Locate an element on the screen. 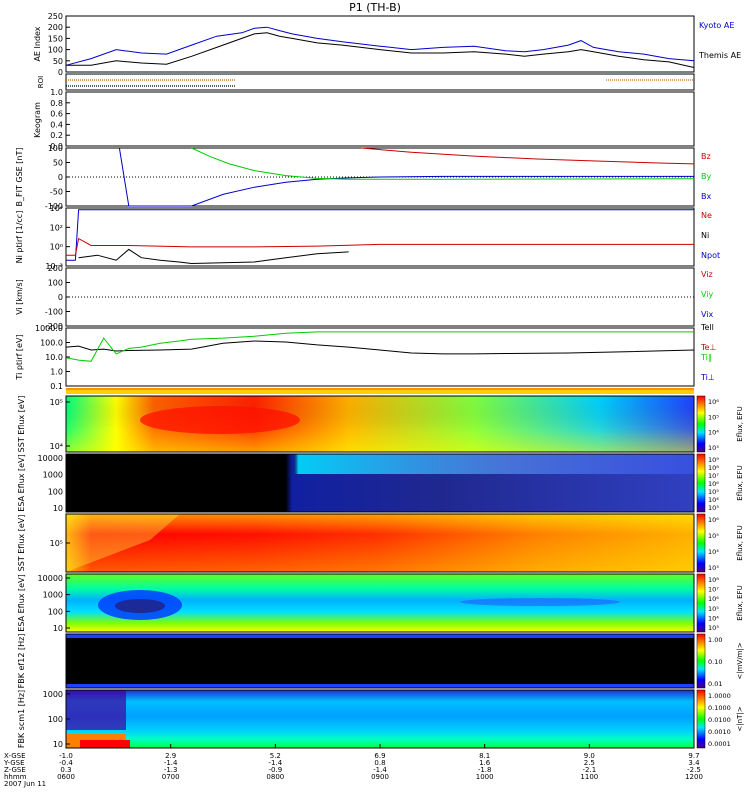  xaxis-tick-label: 0.8 is located at coordinates (379, 763).